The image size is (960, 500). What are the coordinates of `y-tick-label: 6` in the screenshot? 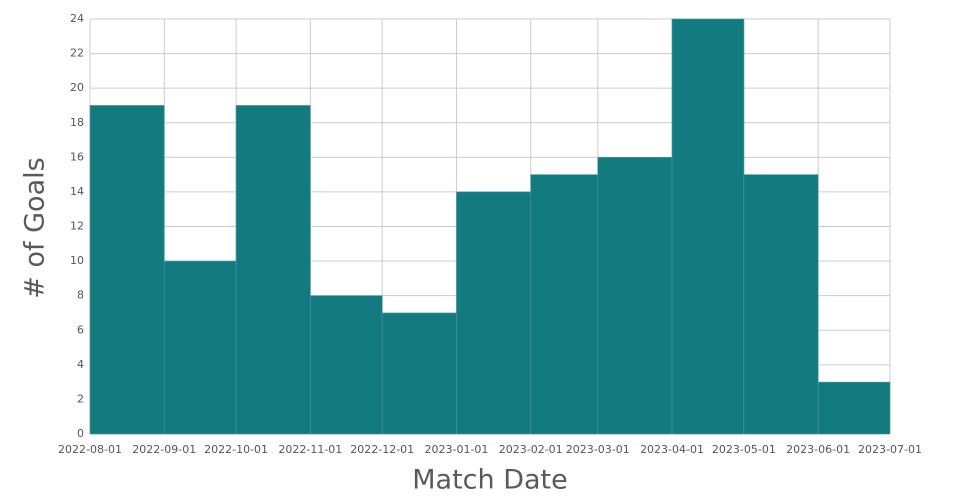 It's located at (80, 329).